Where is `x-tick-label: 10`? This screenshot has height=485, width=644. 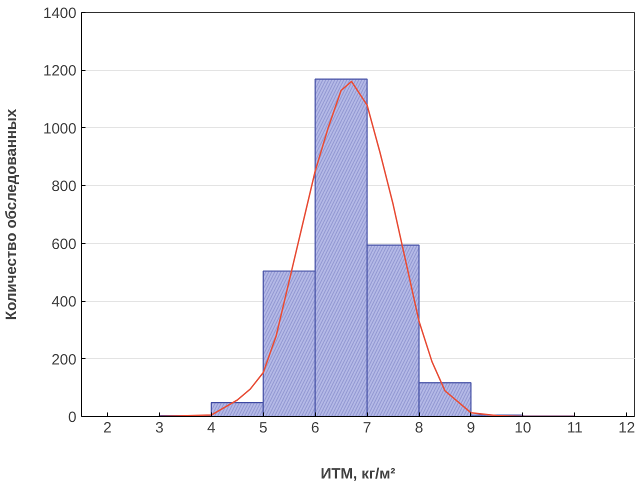
x-tick-label: 10 is located at coordinates (523, 428).